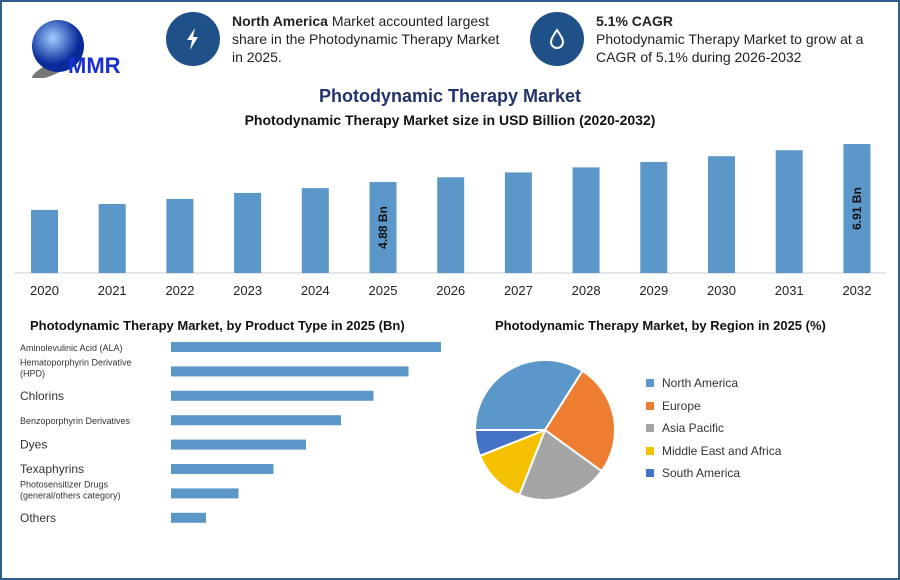  What do you see at coordinates (44, 241) in the screenshot?
I see `bar-2020` at bounding box center [44, 241].